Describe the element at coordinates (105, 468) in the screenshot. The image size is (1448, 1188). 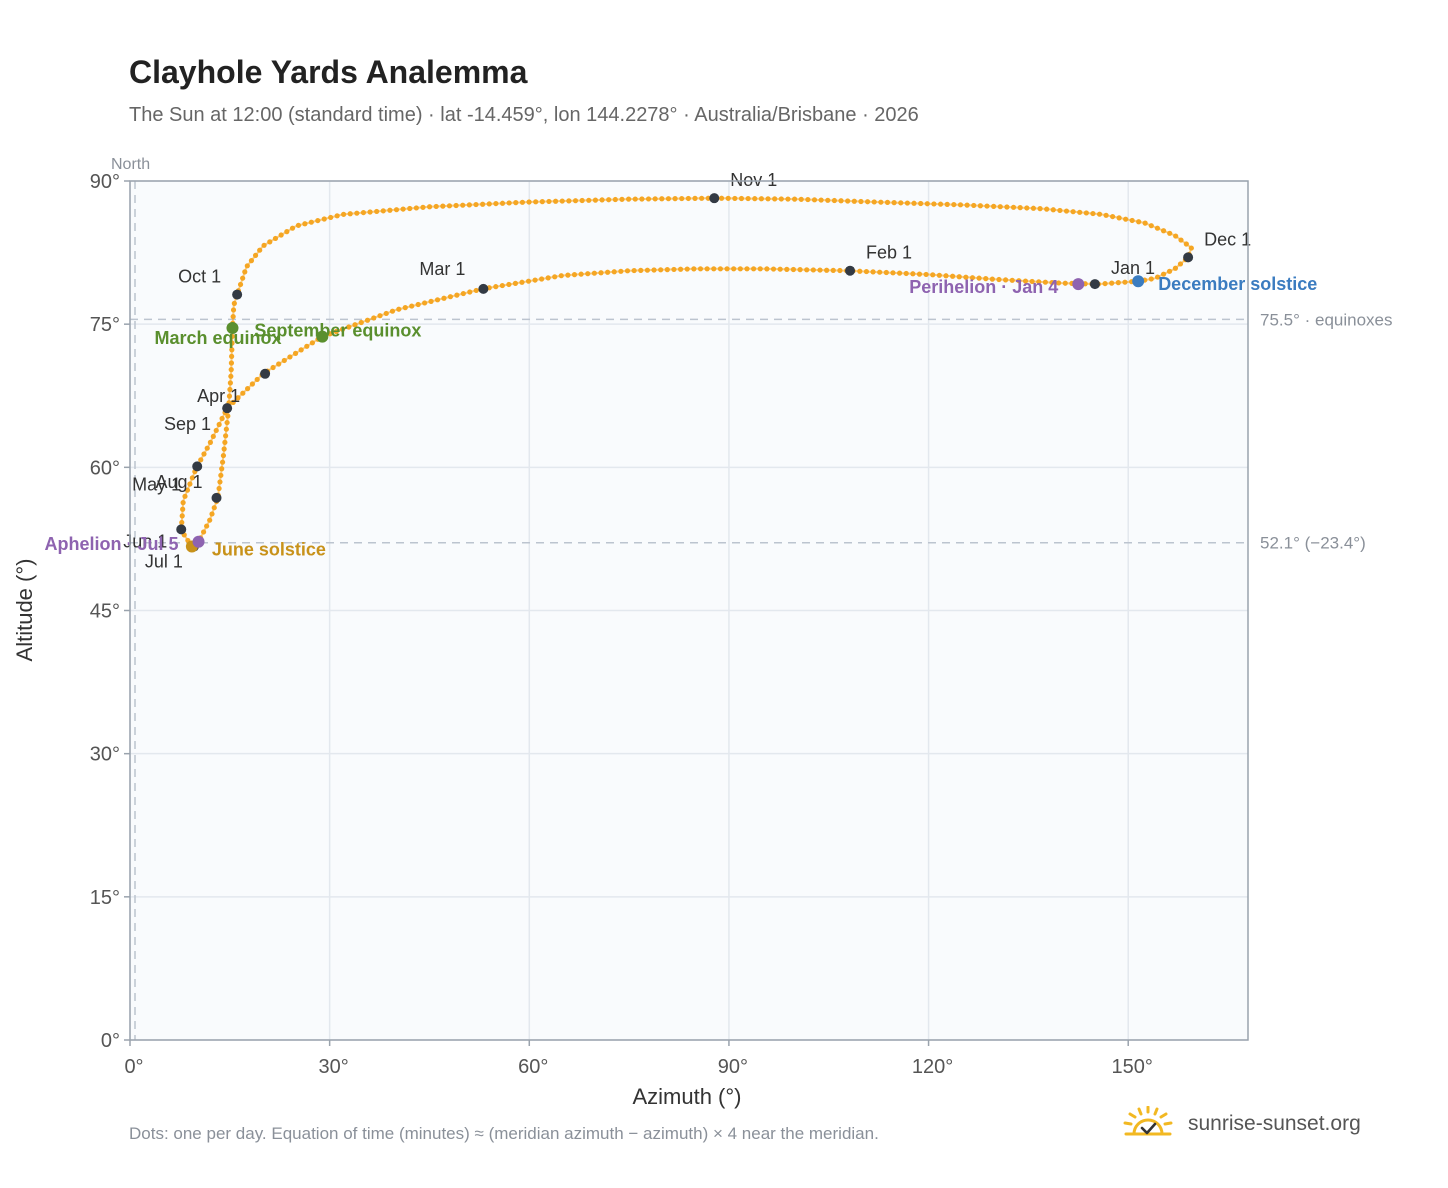
I see `y-tick-label: 60°` at that location.